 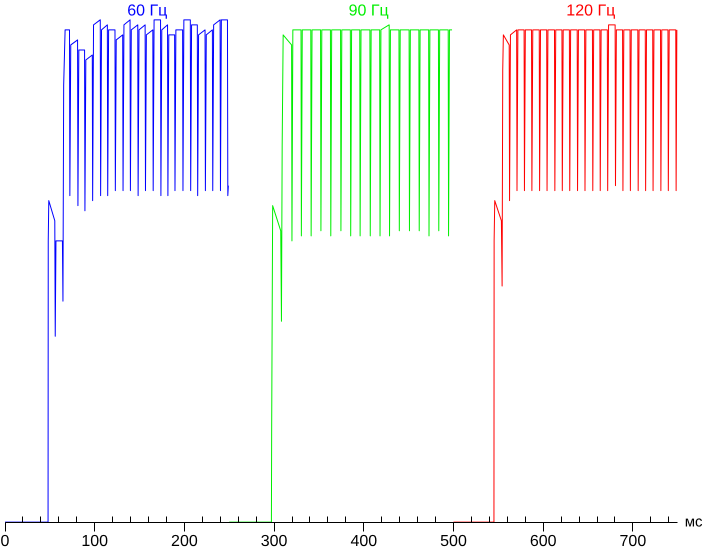 I want to click on x-tick-label: 300, so click(x=274, y=541).